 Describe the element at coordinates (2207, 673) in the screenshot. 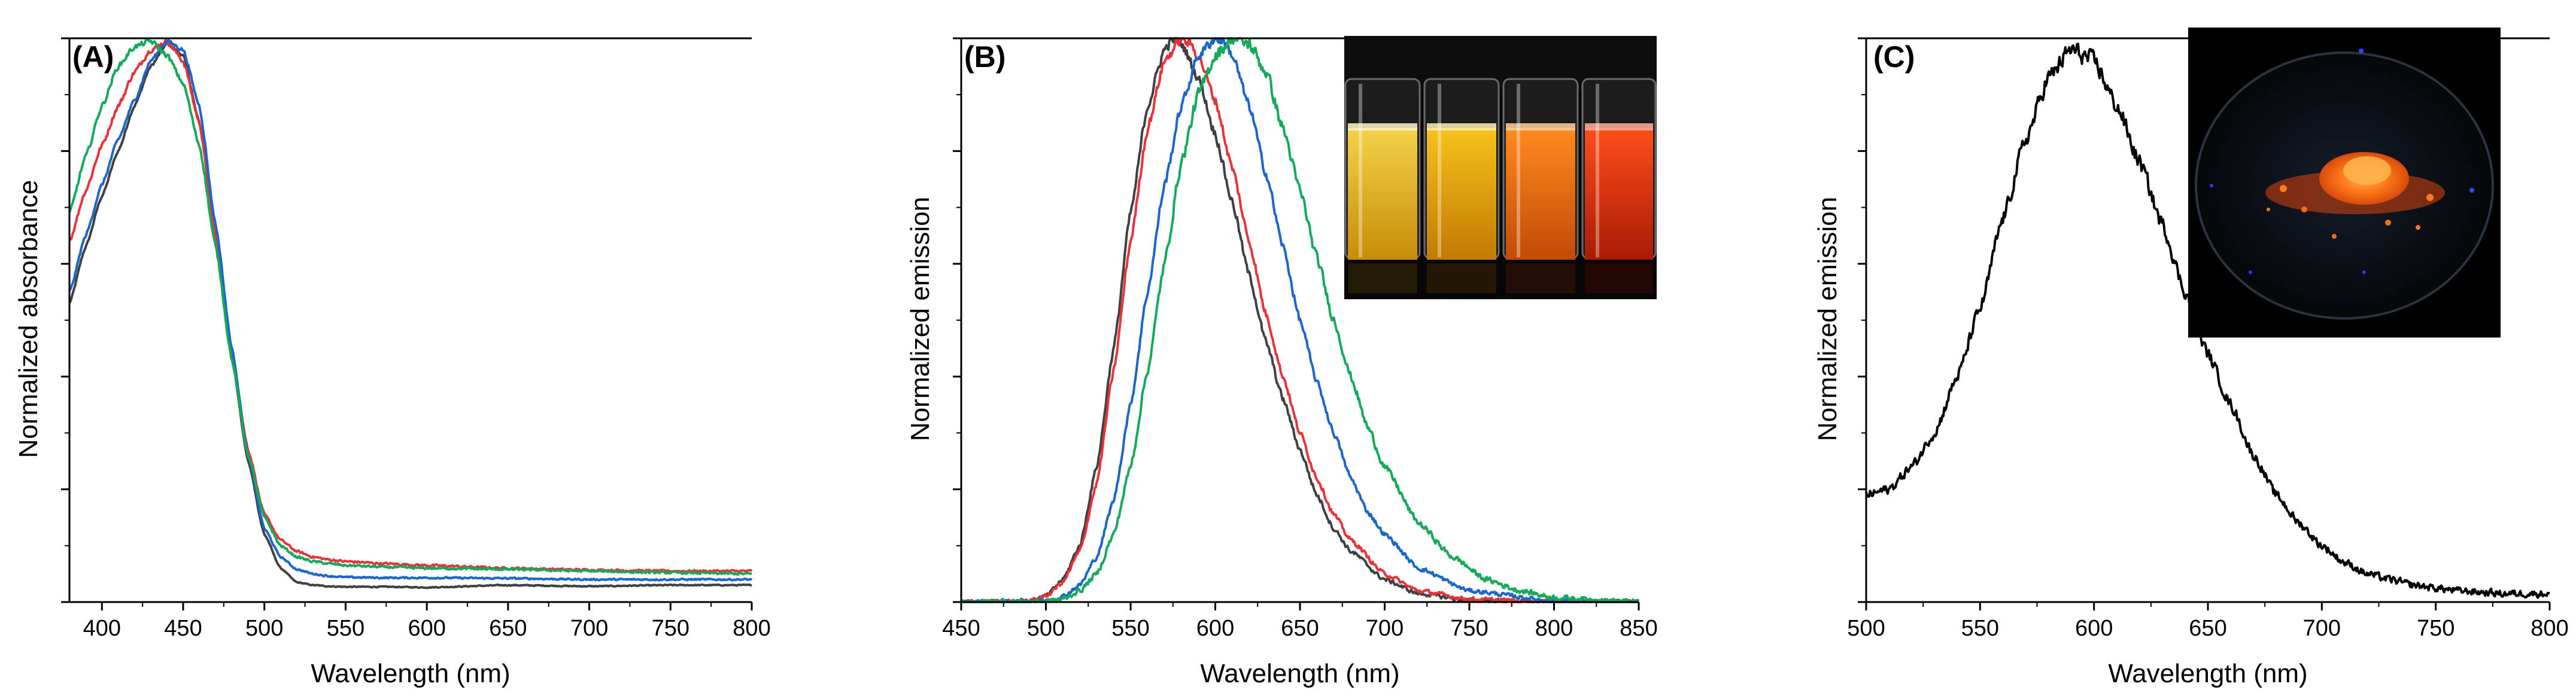

I see `x-axis-title-c: Wavelength (nm)` at that location.